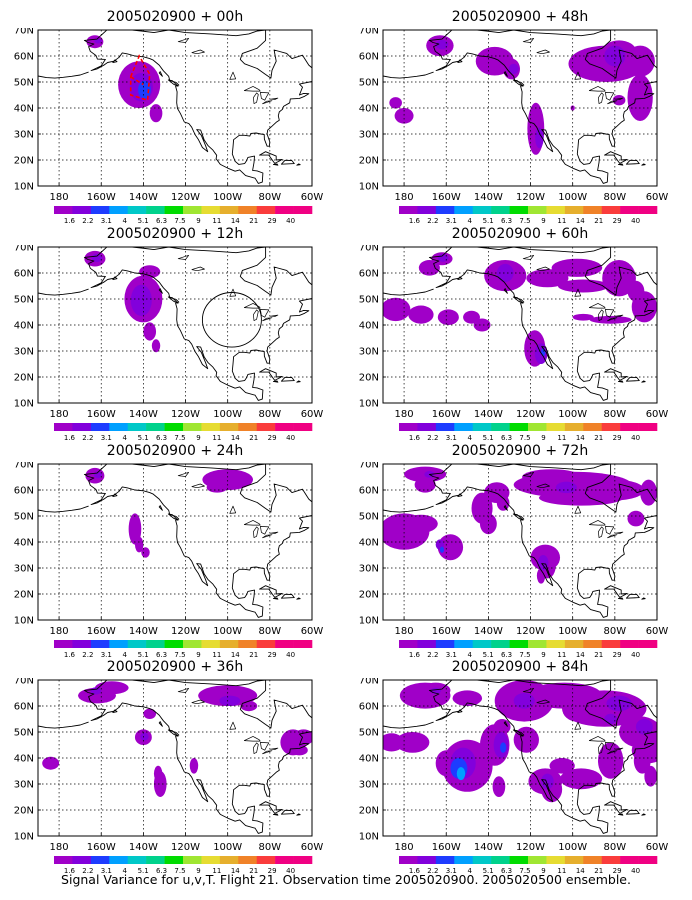 The width and height of the screenshot is (692, 900). Describe the element at coordinates (528, 432) in the screenshot. I see `colorbar: 1.6 2.2 3.1 4 5.1 6.3 7.5 9 11 14 21 29 40` at that location.